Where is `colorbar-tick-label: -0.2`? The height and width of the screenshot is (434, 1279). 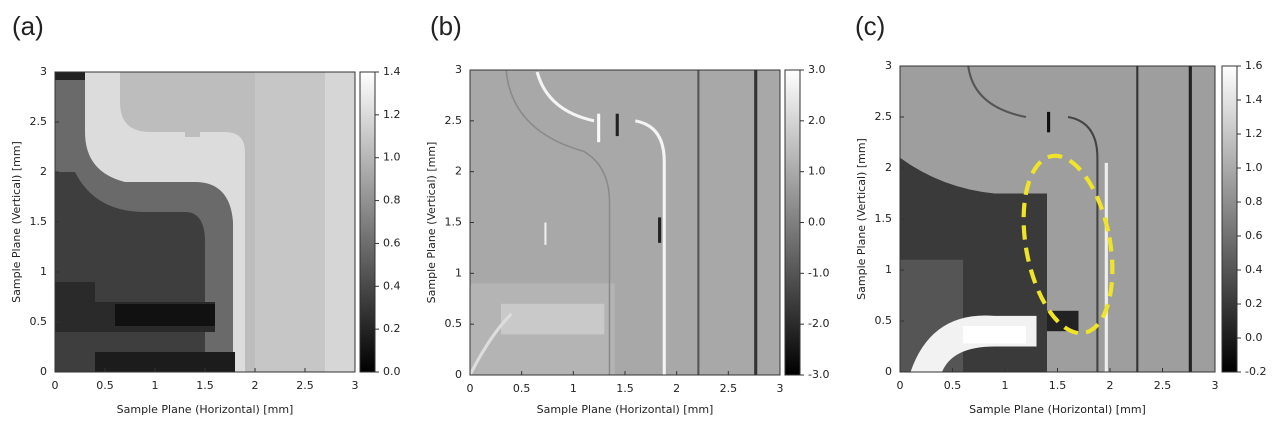
colorbar-tick-label: -0.2 is located at coordinates (1255, 371).